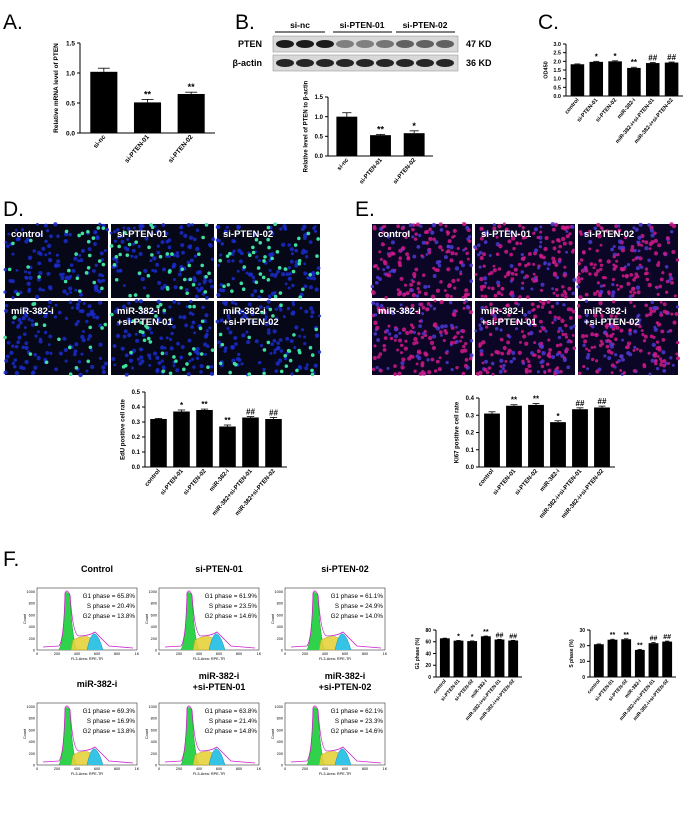 The height and width of the screenshot is (829, 700). What do you see at coordinates (381, 129) in the screenshot?
I see `significance-label: **` at bounding box center [381, 129].